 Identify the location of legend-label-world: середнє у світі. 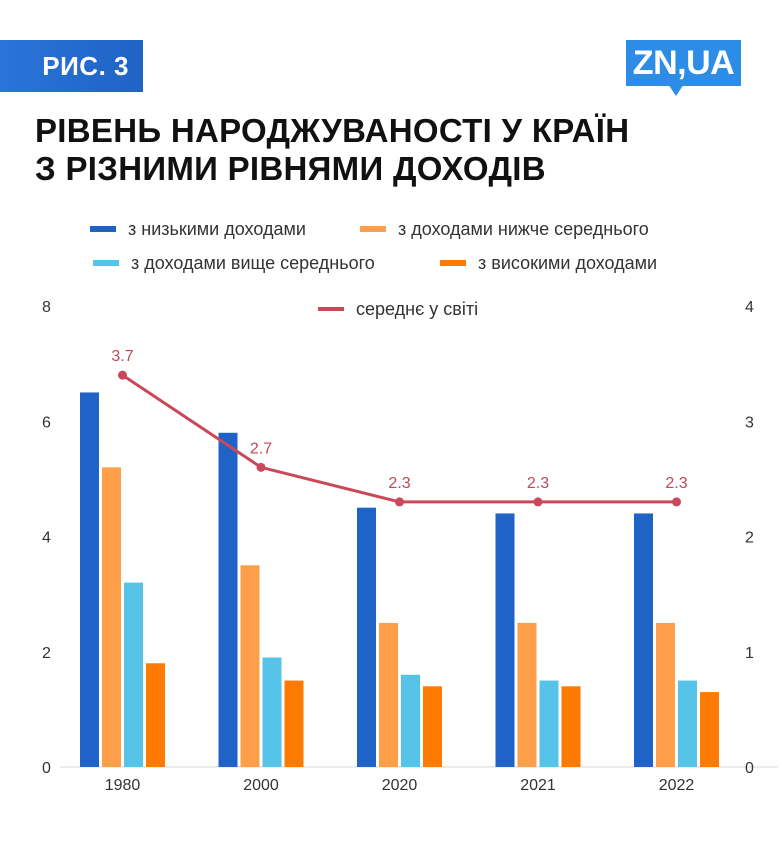
(417, 309).